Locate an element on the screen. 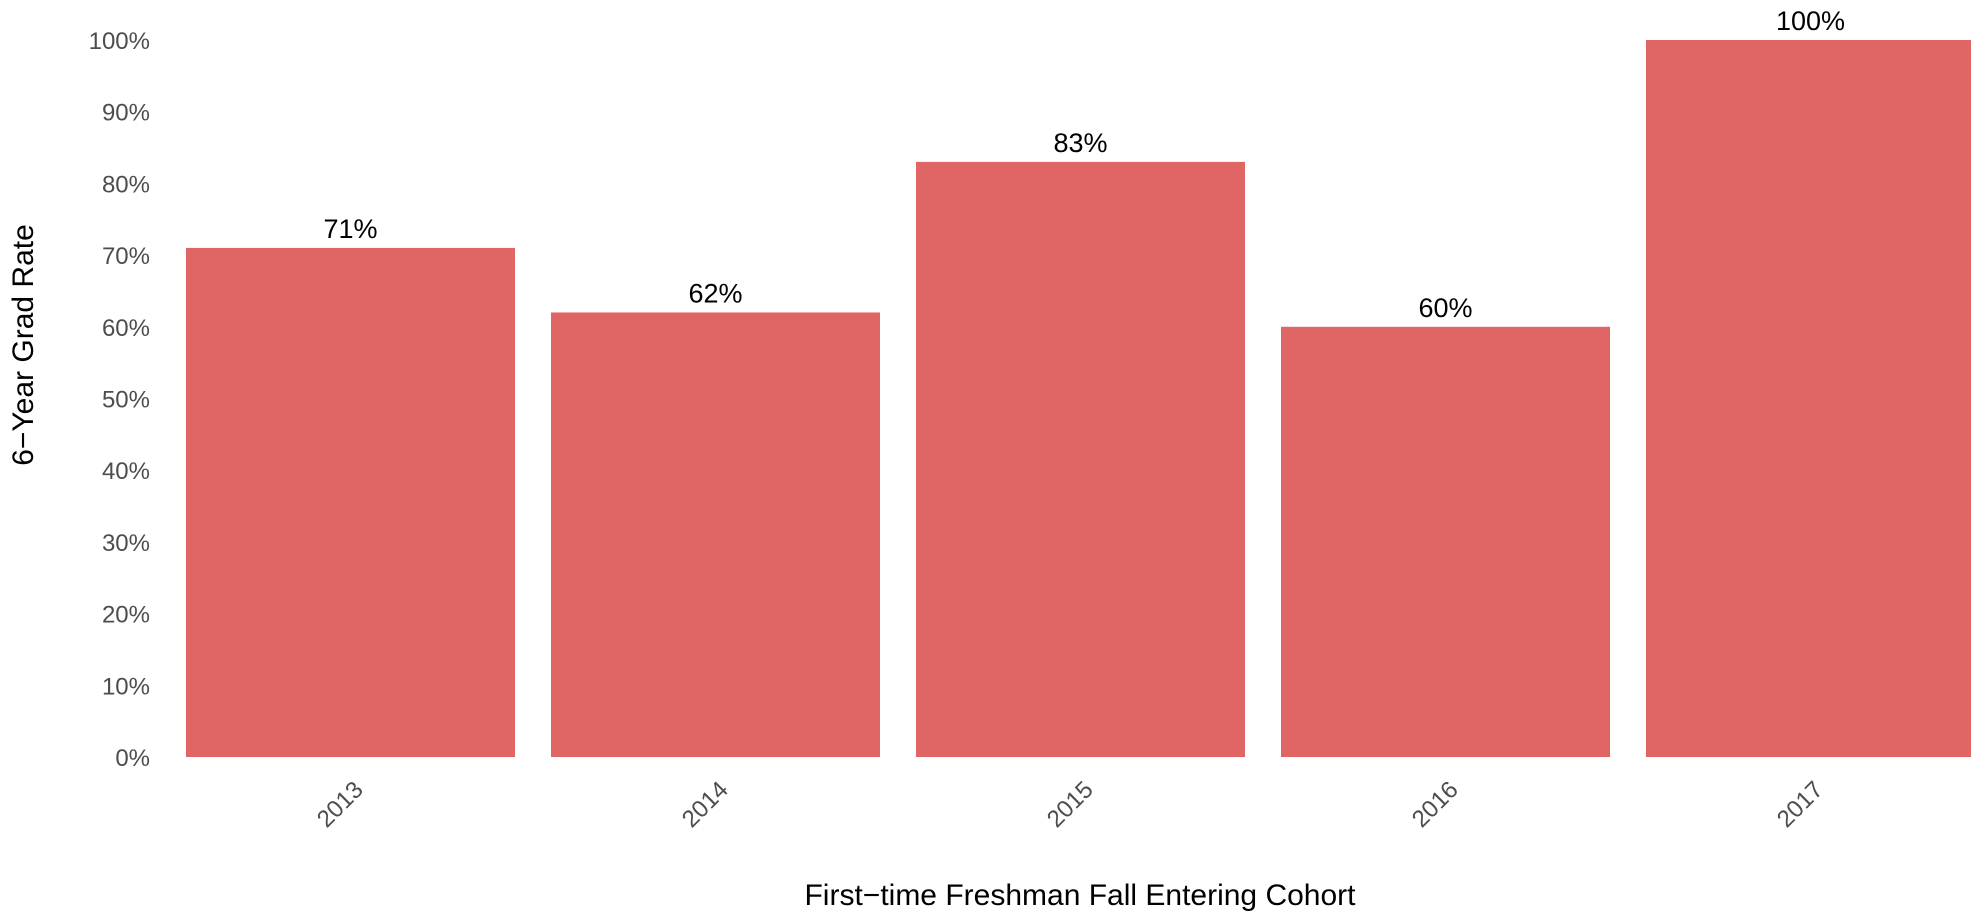  y-axis-title: 6−Year Grad Rate is located at coordinates (23, 345).